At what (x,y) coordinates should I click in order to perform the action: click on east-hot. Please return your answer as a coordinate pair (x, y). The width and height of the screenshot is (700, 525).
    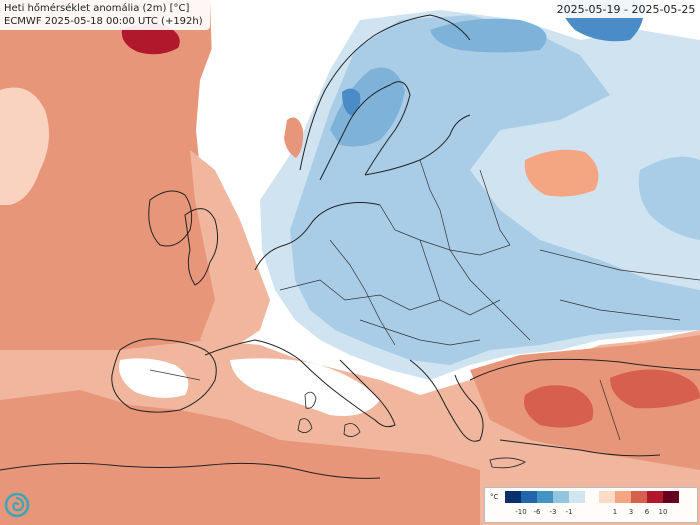
    Looking at the image, I should click on (655, 389).